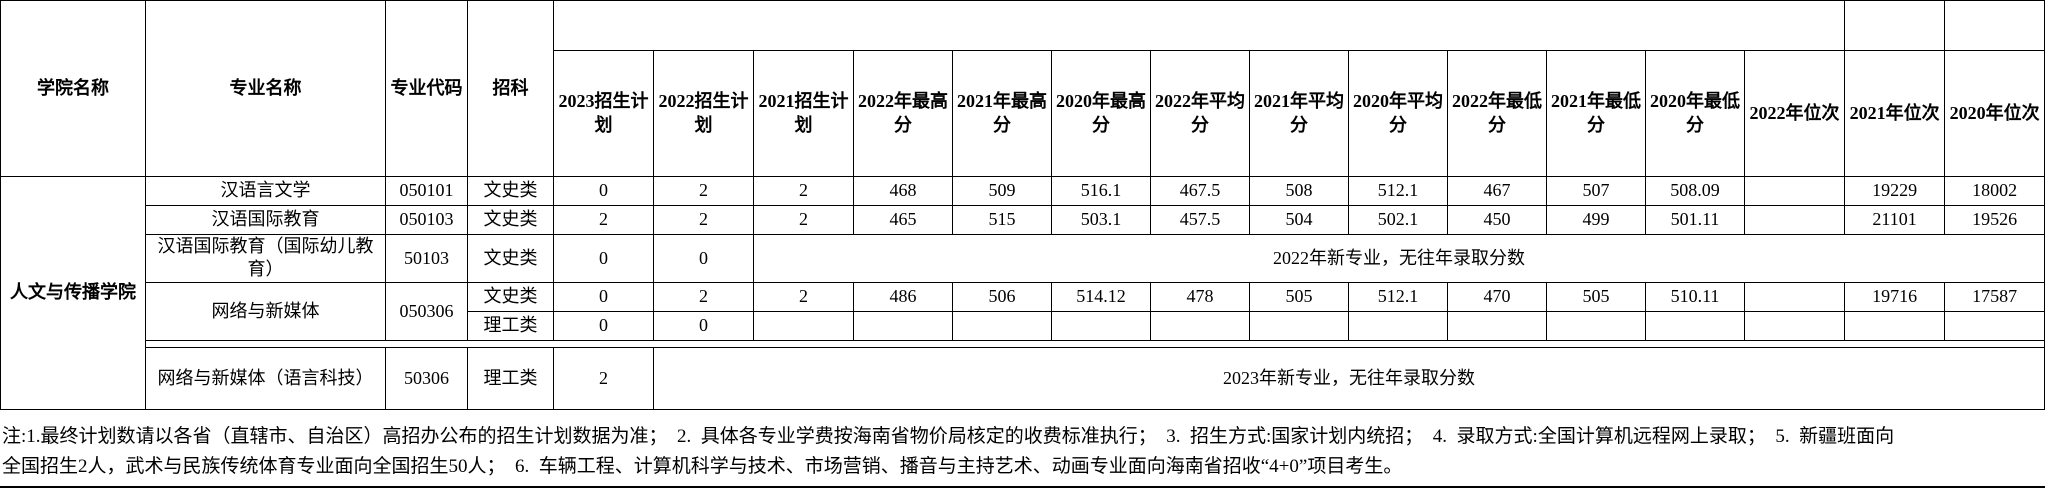  I want to click on separator-cell, so click(1094, 343).